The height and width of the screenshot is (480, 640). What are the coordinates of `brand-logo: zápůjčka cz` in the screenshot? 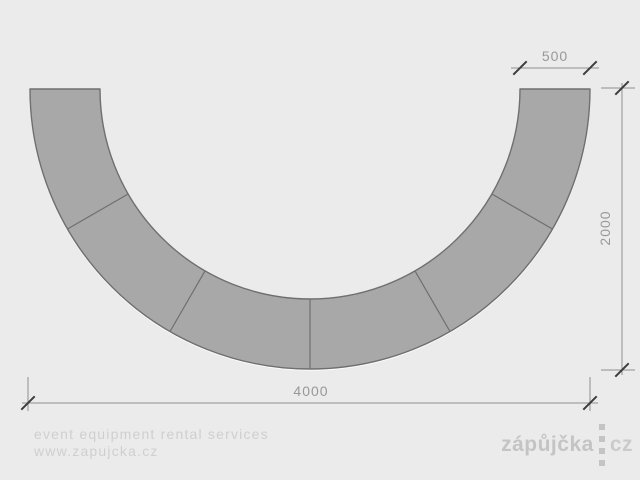 It's located at (567, 445).